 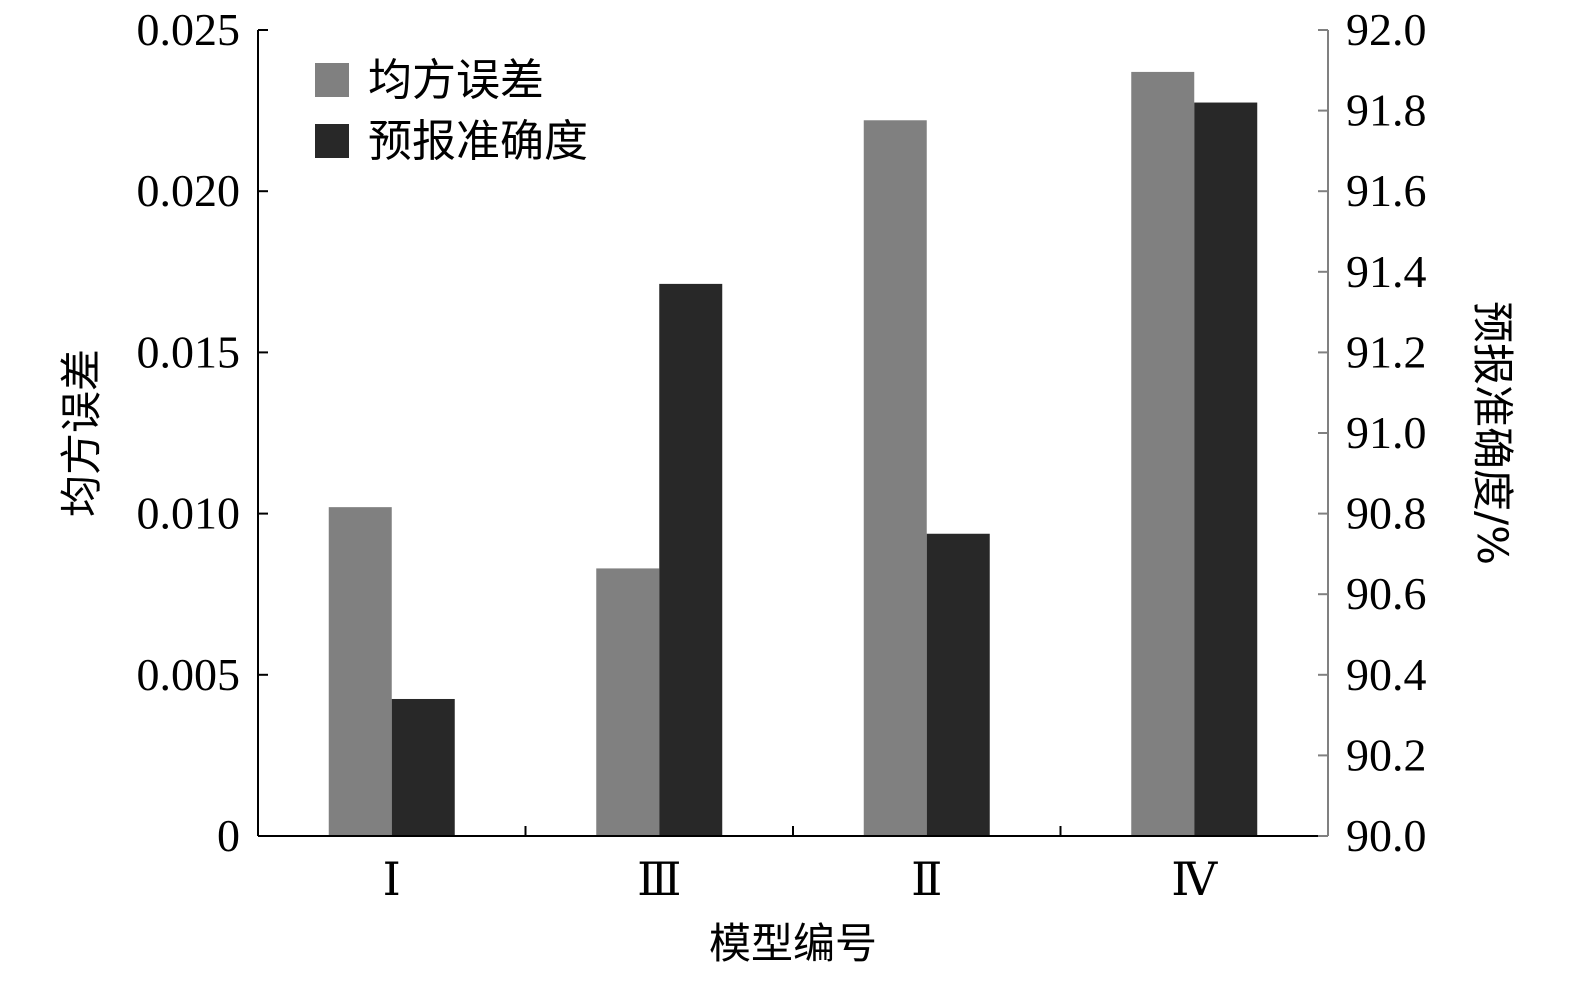 What do you see at coordinates (659, 879) in the screenshot?
I see `x-category-label: Ⅲ` at bounding box center [659, 879].